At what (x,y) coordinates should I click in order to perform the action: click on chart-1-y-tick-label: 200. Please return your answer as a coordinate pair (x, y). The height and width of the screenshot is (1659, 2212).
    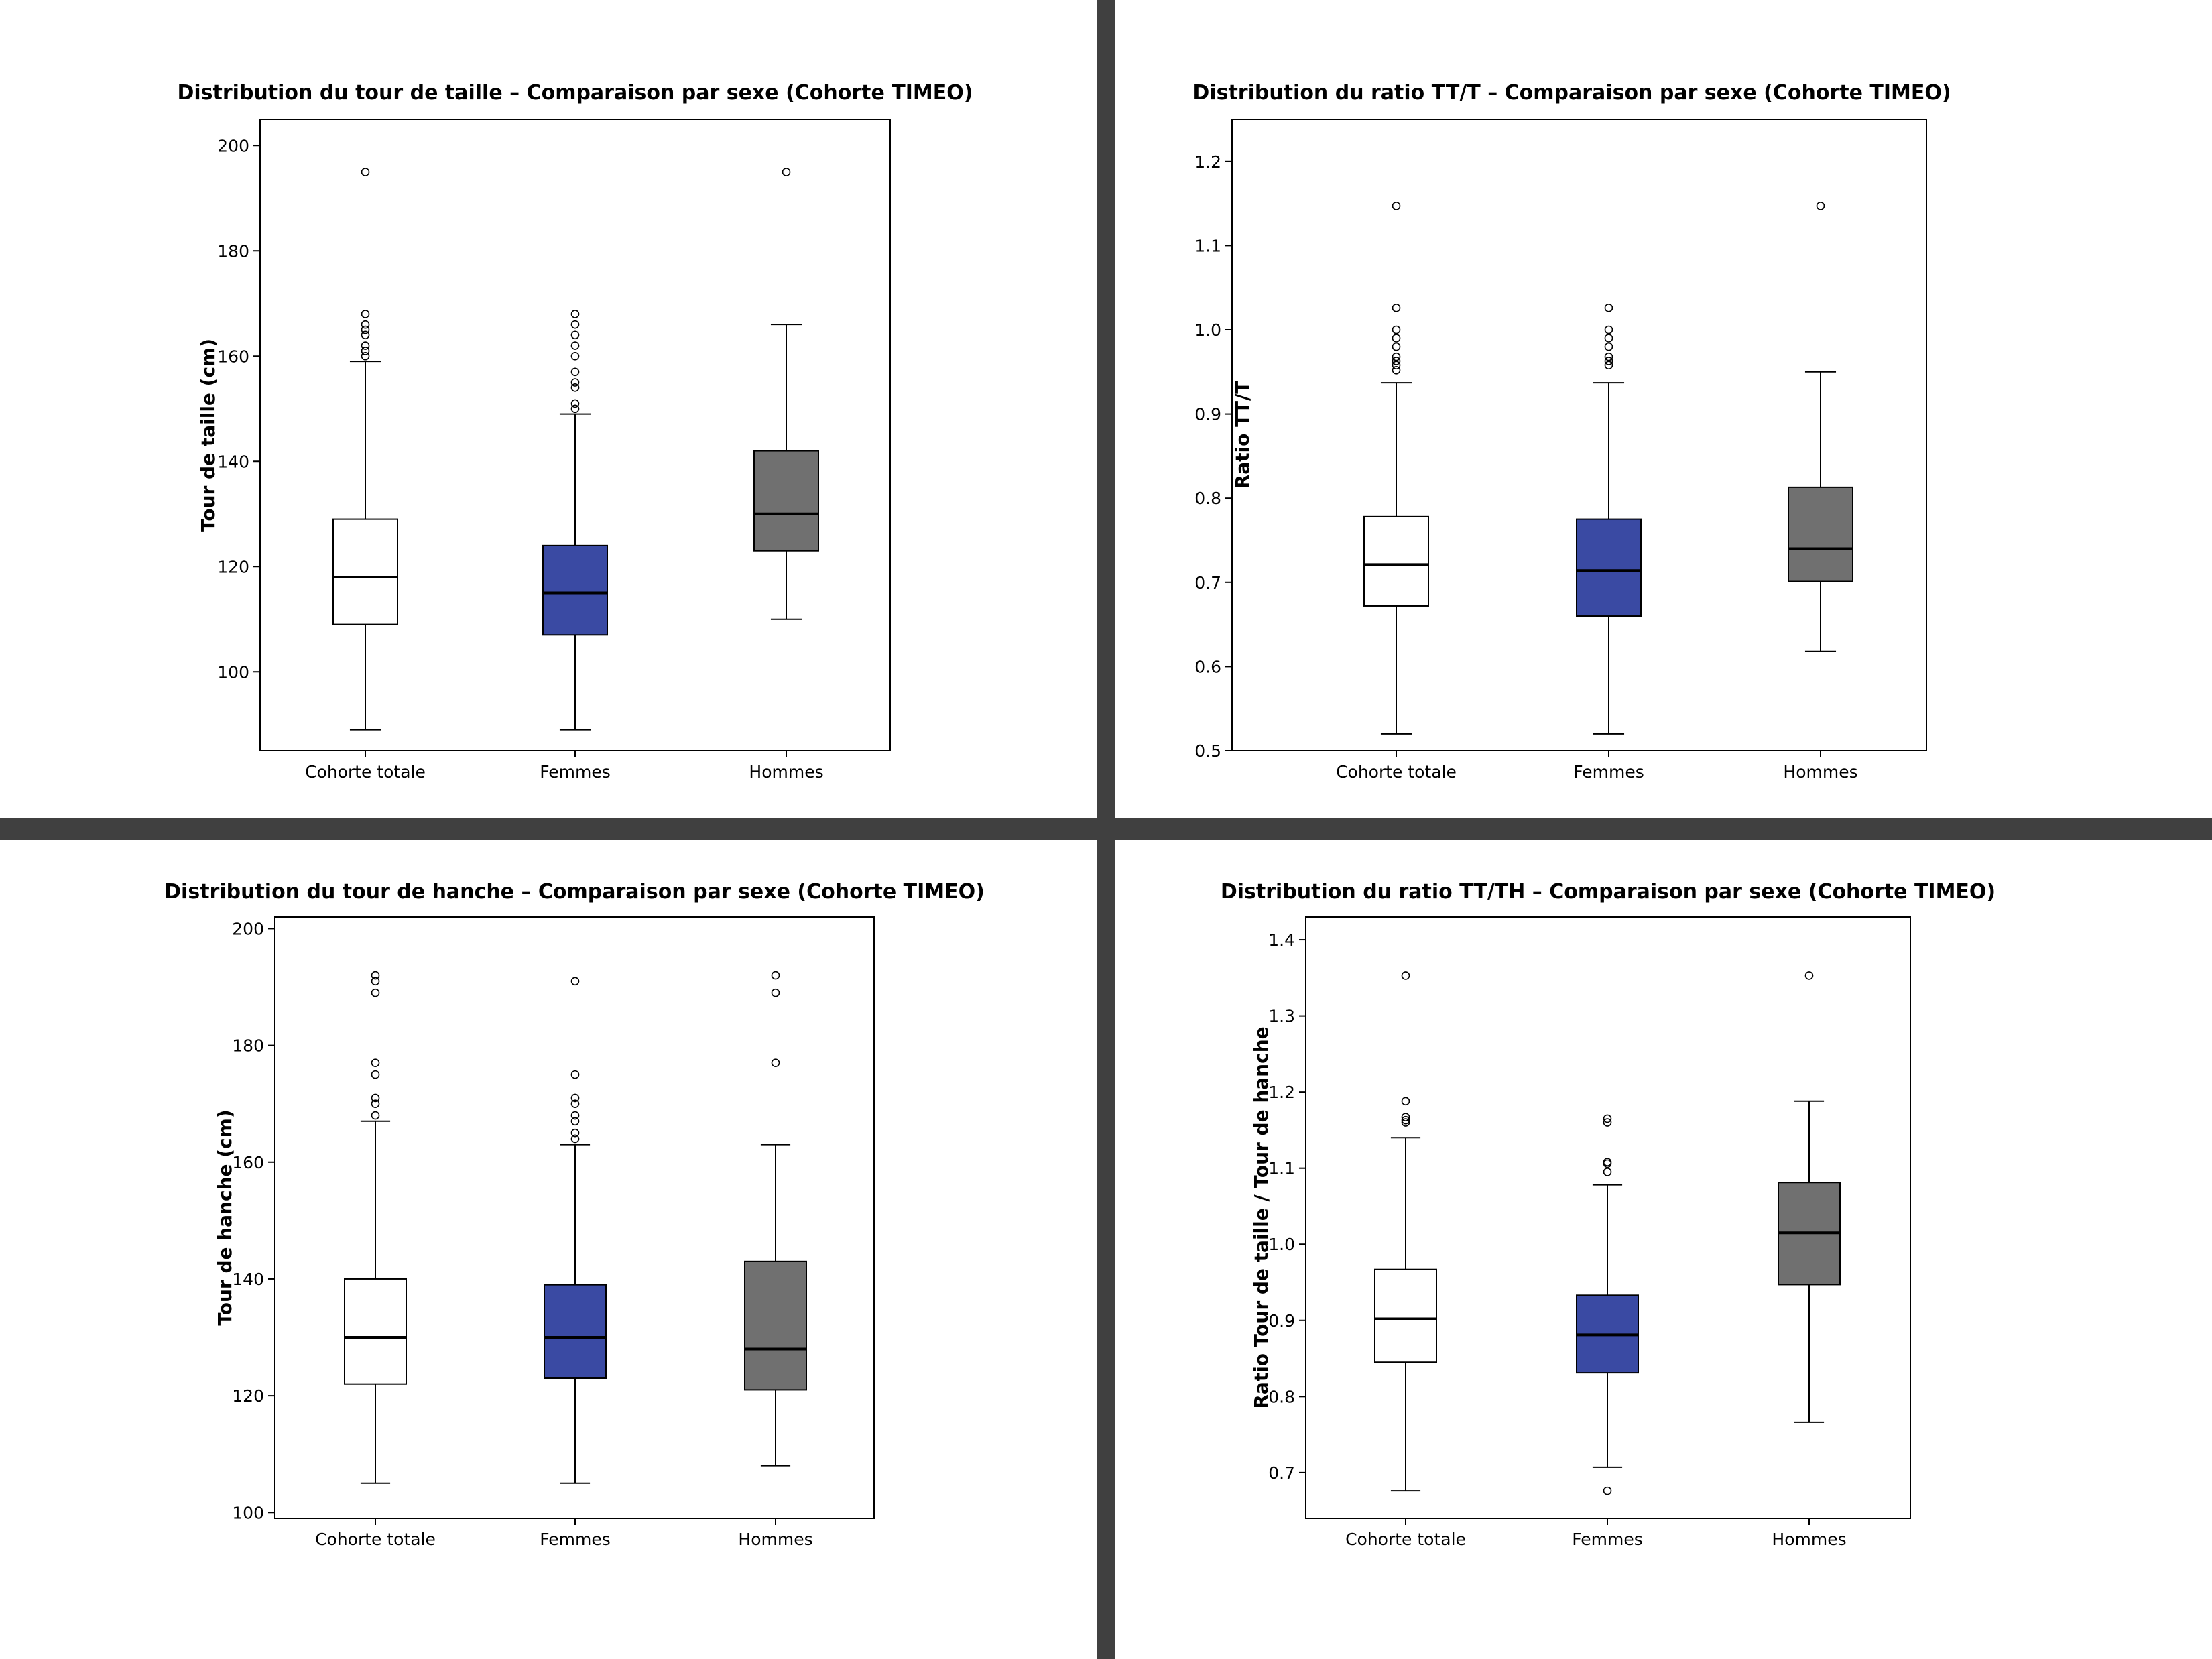
    Looking at the image, I should click on (233, 146).